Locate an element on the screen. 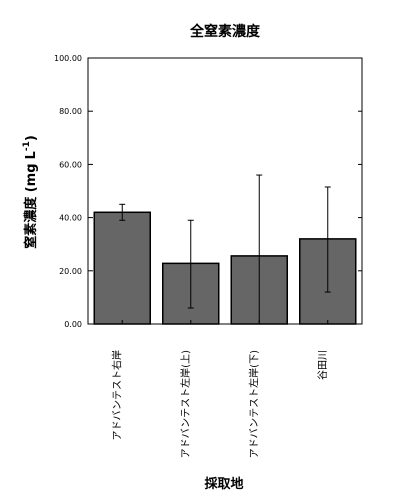 Image resolution: width=416 pixels, height=496 pixels. y-tick-label: 40.00 is located at coordinates (70, 218).